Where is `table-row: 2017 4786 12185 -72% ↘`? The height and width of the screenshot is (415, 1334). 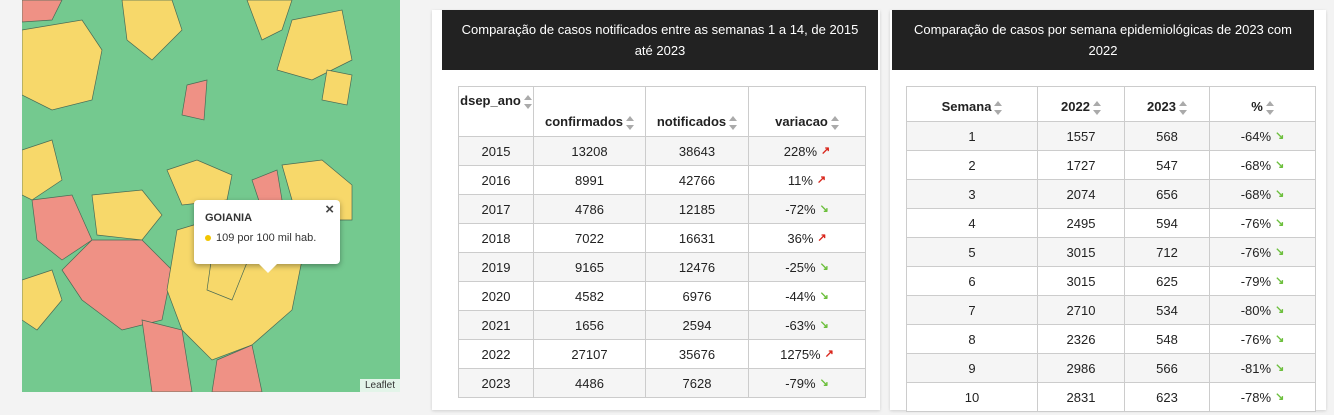
table-row: 2017 4786 12185 -72% ↘ is located at coordinates (662, 209).